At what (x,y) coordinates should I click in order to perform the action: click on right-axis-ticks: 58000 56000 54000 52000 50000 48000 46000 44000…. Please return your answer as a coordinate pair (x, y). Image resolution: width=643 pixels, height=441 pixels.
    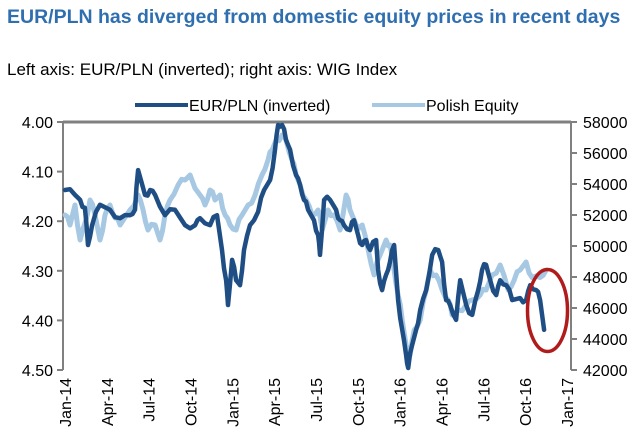
    Looking at the image, I should click on (599, 247).